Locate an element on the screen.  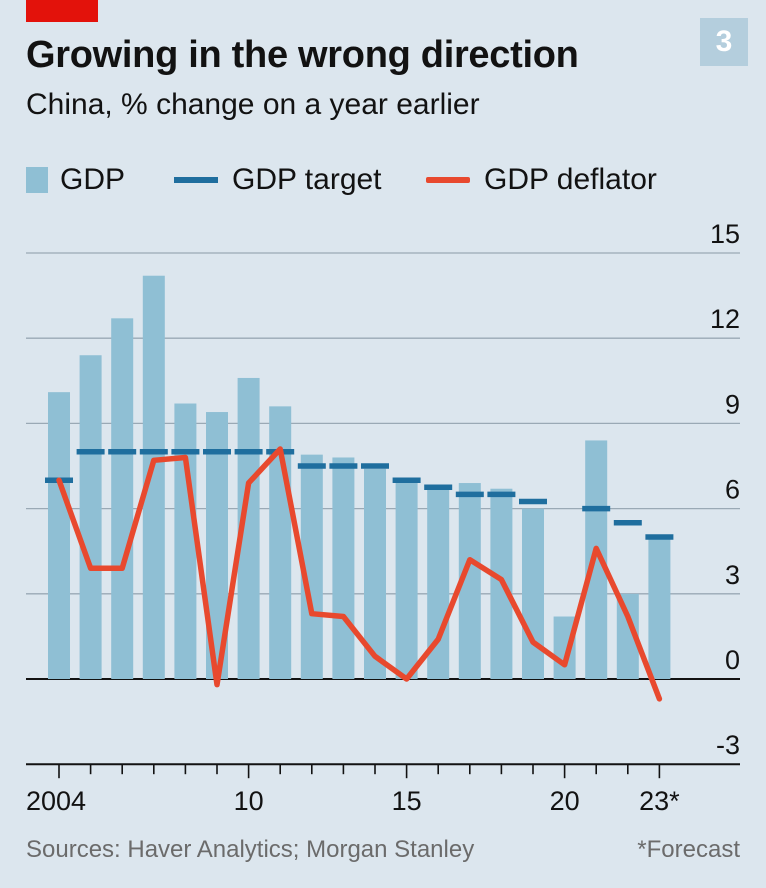
y-tick-label: 0 is located at coordinates (732, 660).